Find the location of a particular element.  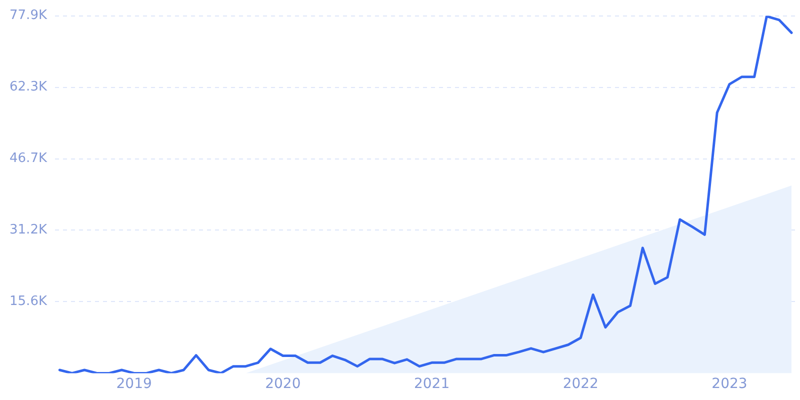

y-tick-label: 62.3K is located at coordinates (29, 87).